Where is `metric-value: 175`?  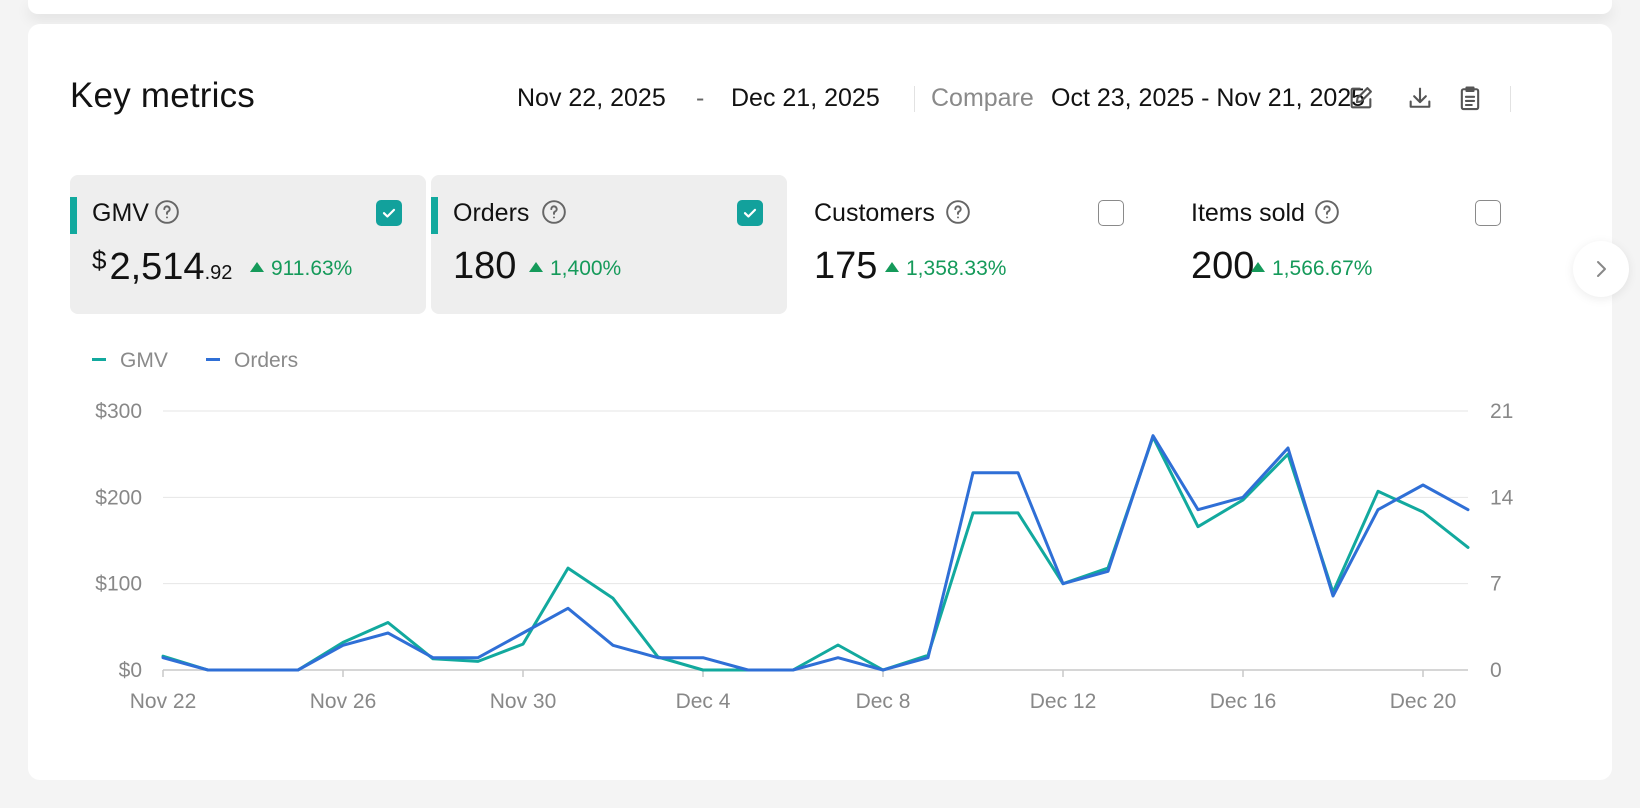
metric-value: 175 is located at coordinates (846, 266).